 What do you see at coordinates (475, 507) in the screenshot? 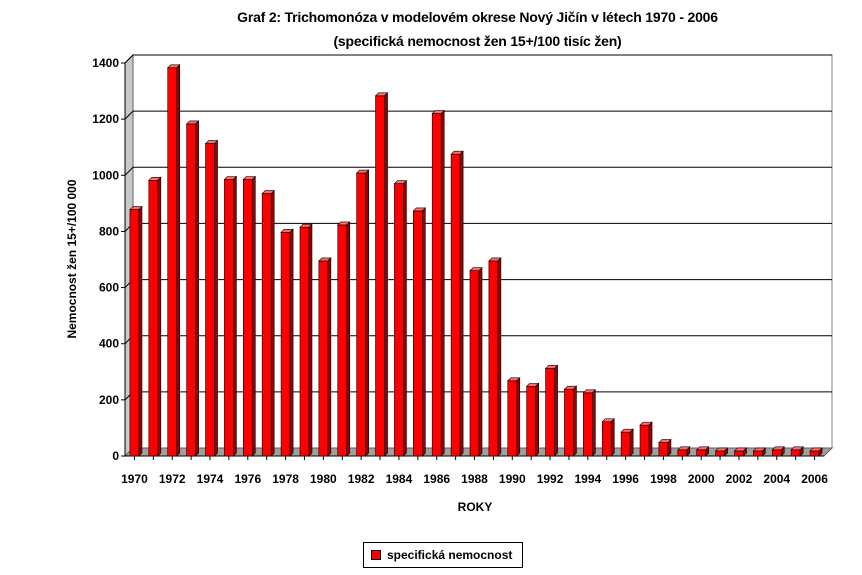
I see `x-axis-label: ROKY` at bounding box center [475, 507].